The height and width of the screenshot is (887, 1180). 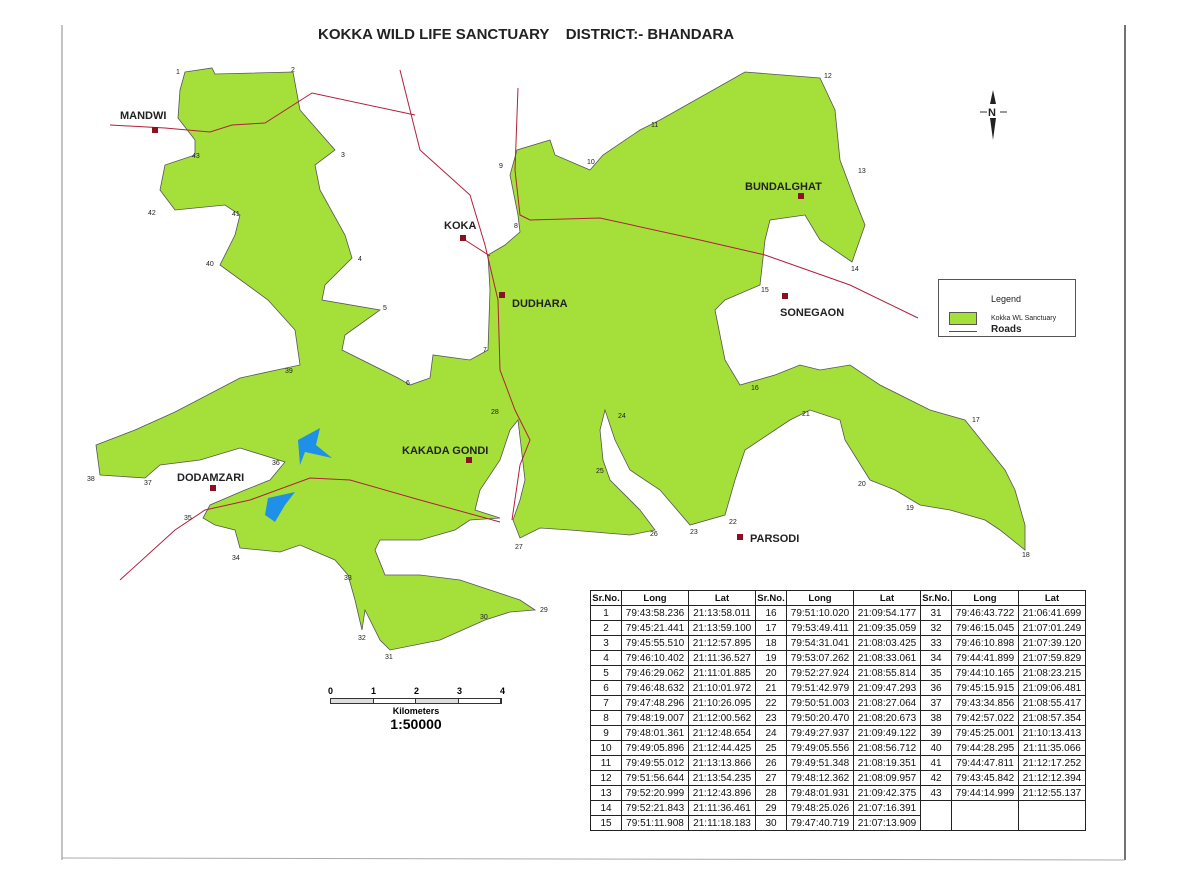 I want to click on latitude-cell: 21:11:35.066, so click(x=1052, y=748).